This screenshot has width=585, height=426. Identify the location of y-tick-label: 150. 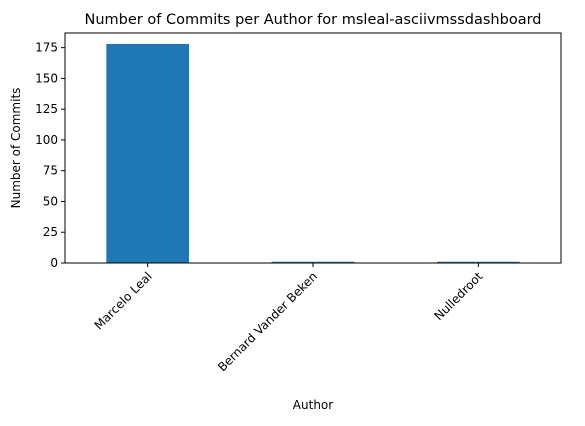
(46, 78).